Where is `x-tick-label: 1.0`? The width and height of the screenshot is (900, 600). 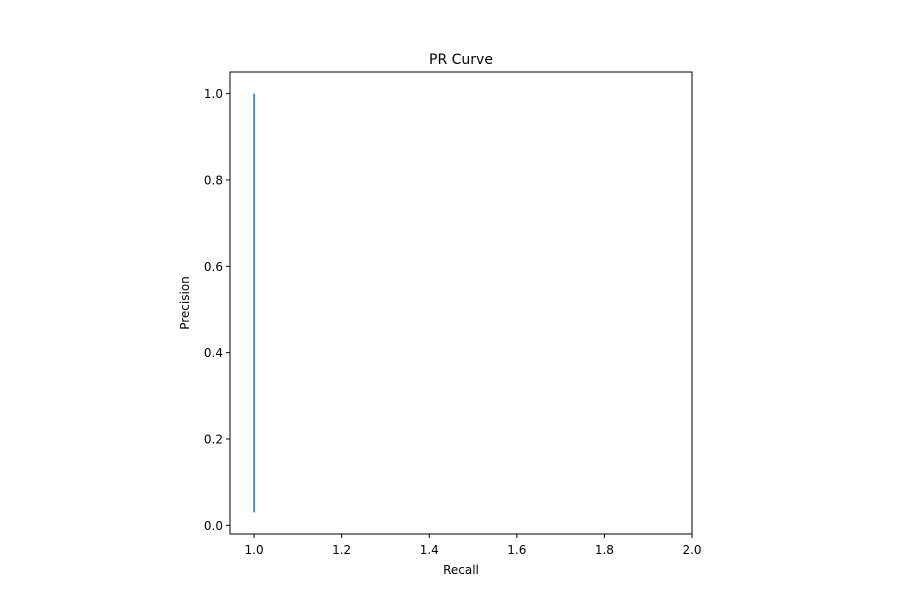 x-tick-label: 1.0 is located at coordinates (254, 550).